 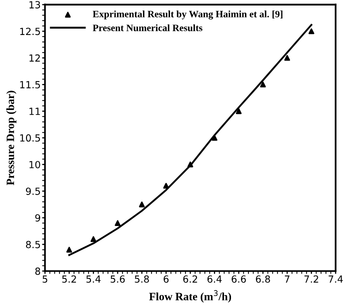 I want to click on y-tick-label: 12, so click(x=35, y=58).